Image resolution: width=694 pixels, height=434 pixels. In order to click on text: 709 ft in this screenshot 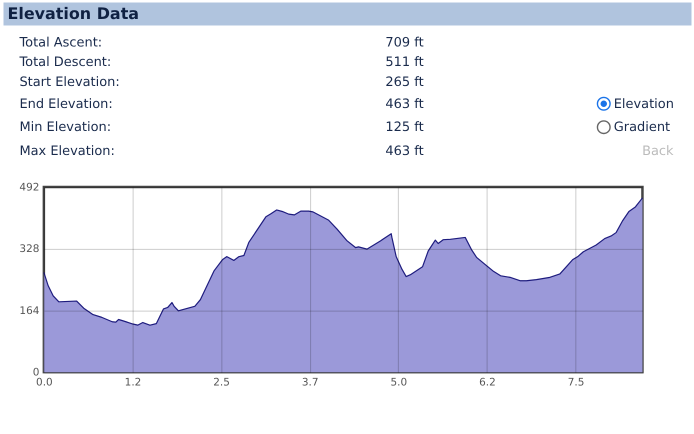, I will do `click(404, 42)`.